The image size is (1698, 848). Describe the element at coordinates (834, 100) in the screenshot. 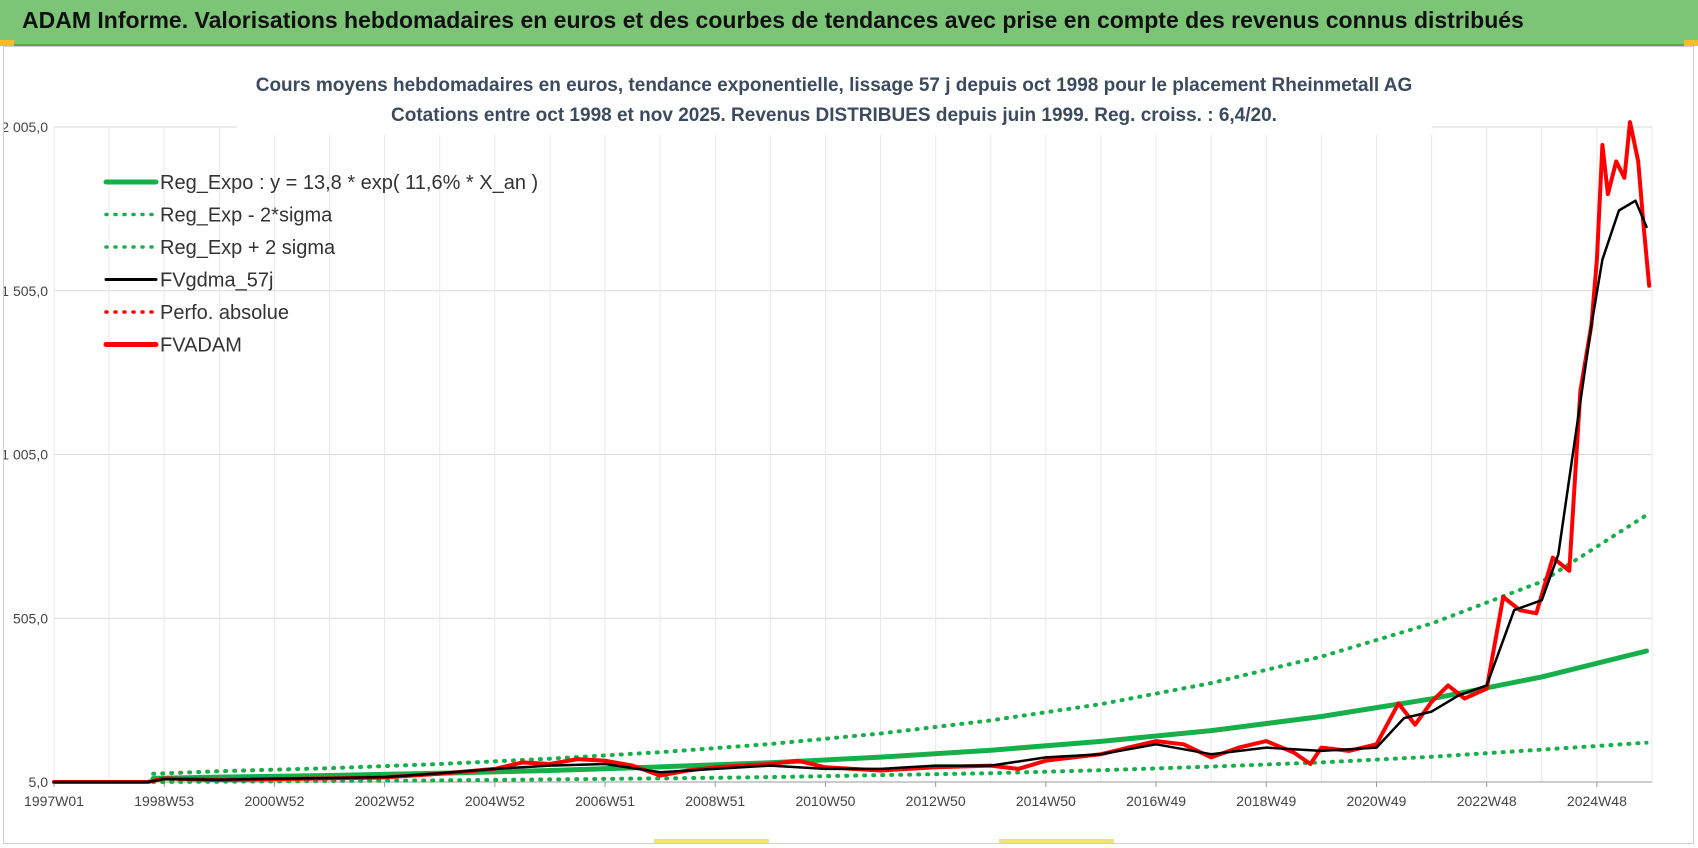

I see `chart-title-background` at that location.